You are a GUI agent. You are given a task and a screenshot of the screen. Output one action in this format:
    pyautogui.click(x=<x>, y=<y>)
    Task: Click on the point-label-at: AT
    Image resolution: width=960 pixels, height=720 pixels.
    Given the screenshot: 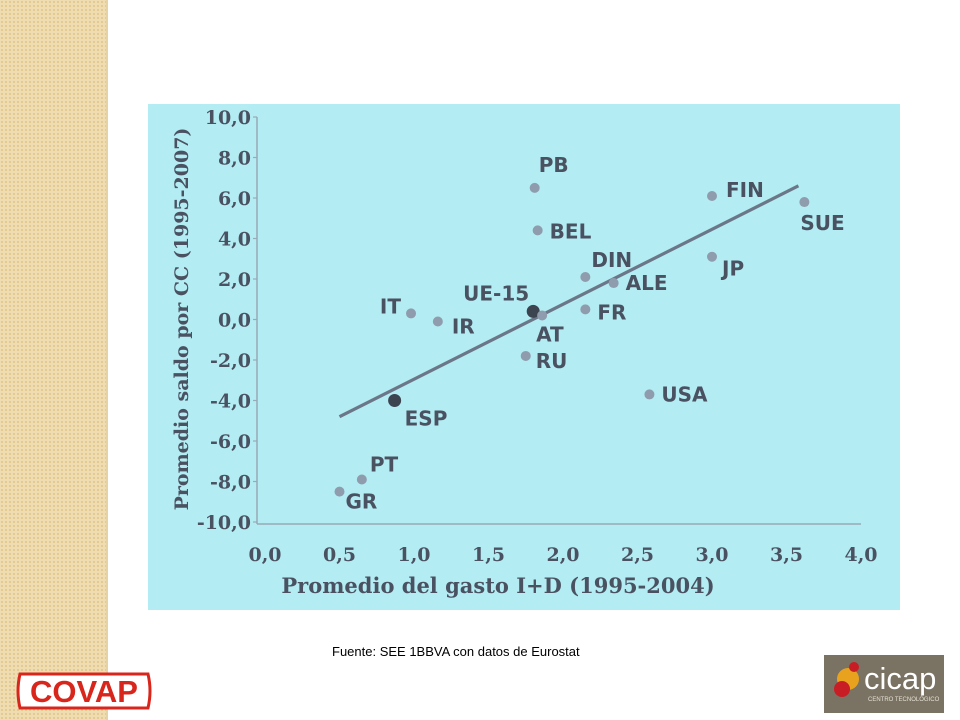 What is the action you would take?
    pyautogui.click(x=550, y=334)
    